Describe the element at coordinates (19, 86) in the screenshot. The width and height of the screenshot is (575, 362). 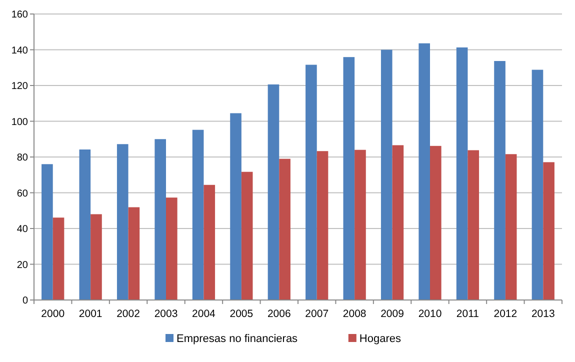
I see `y-tick-label: 120` at that location.